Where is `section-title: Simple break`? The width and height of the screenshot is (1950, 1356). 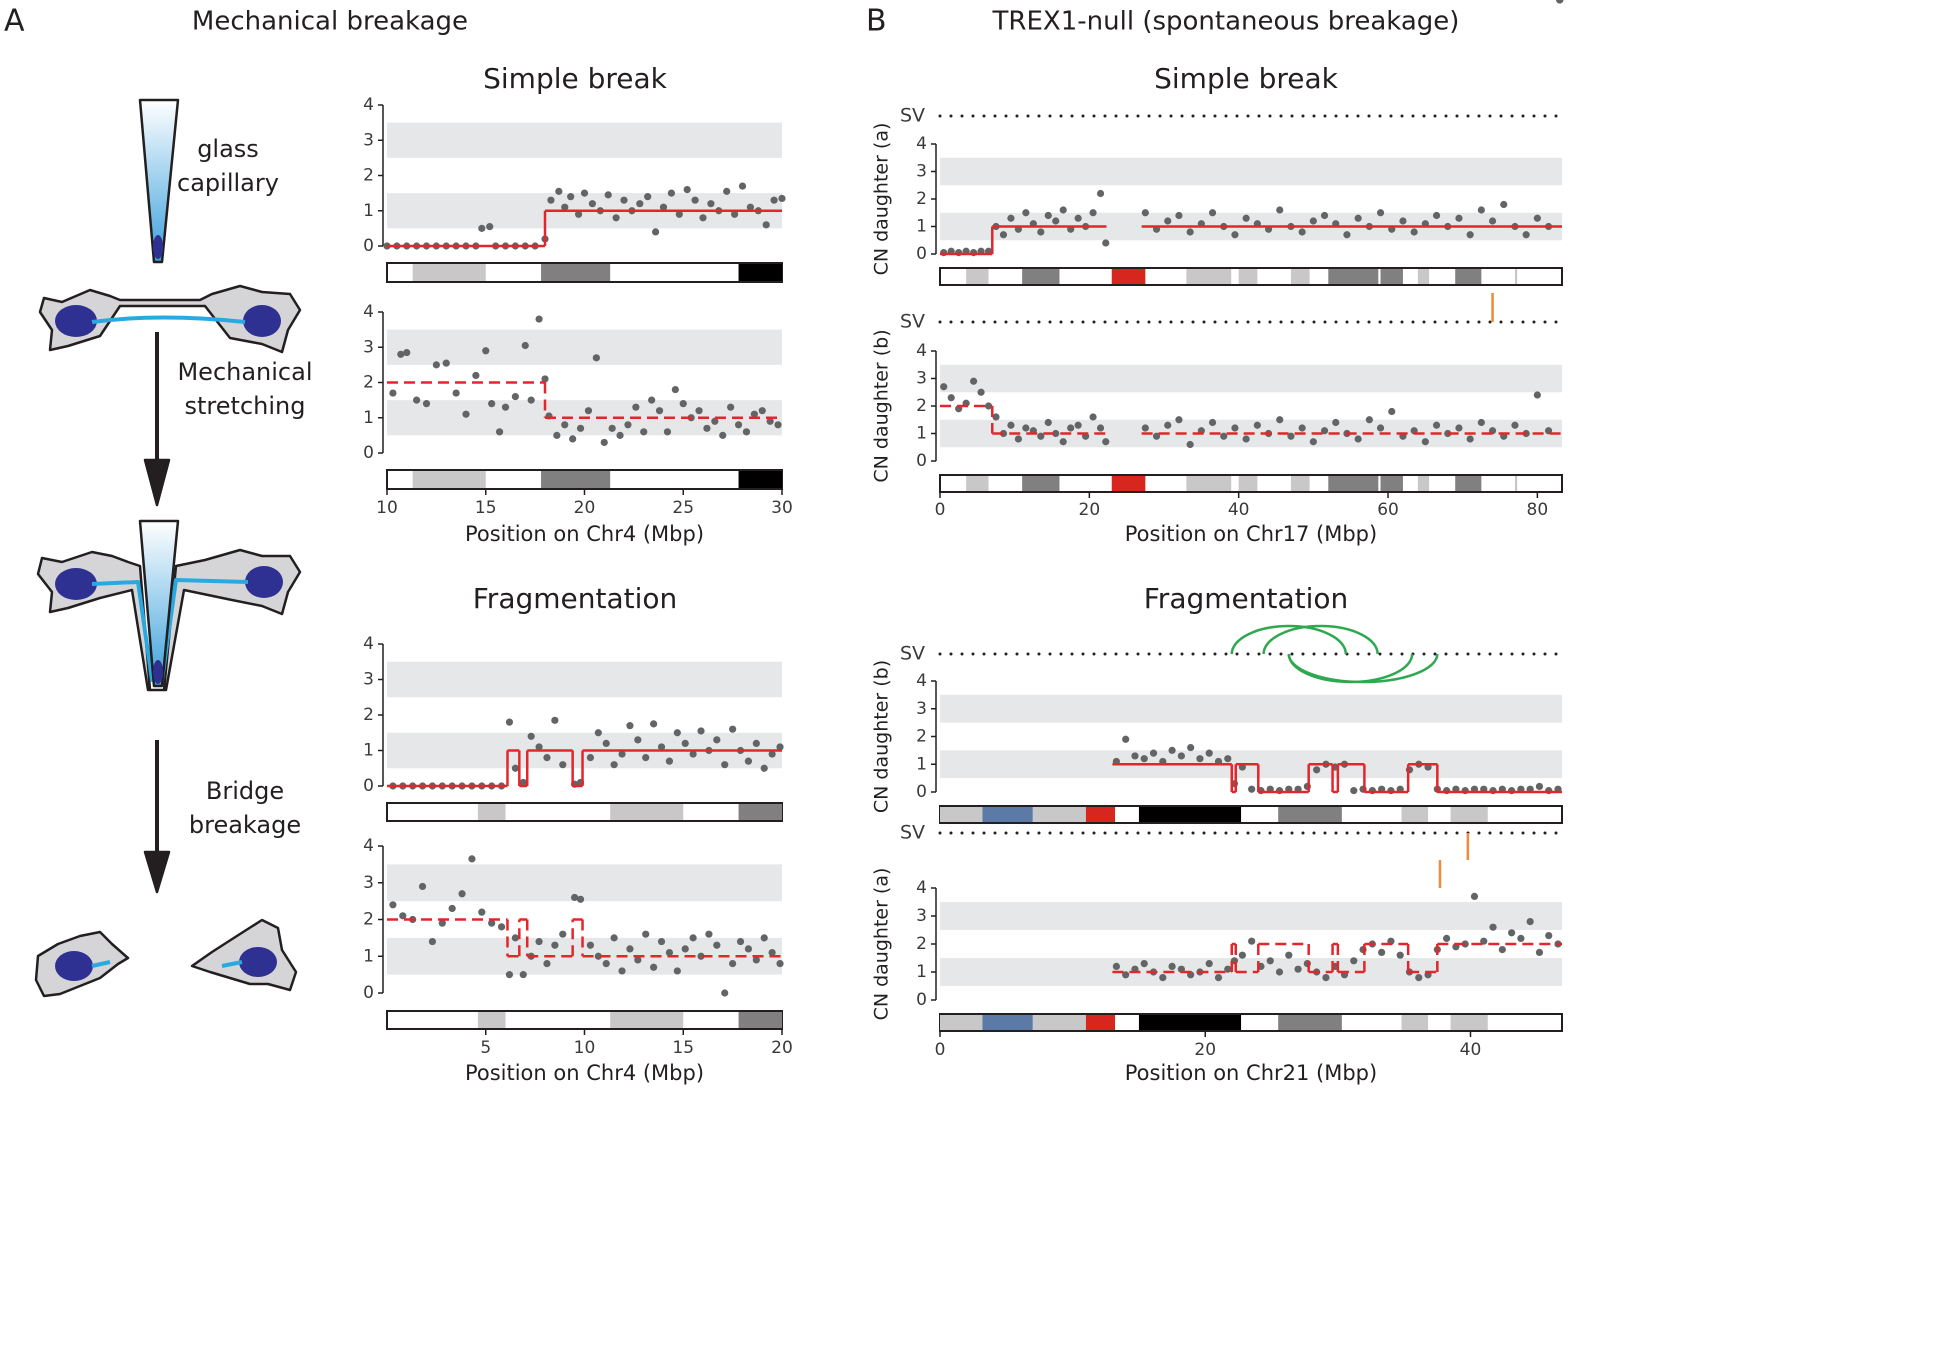 section-title: Simple break is located at coordinates (1246, 78).